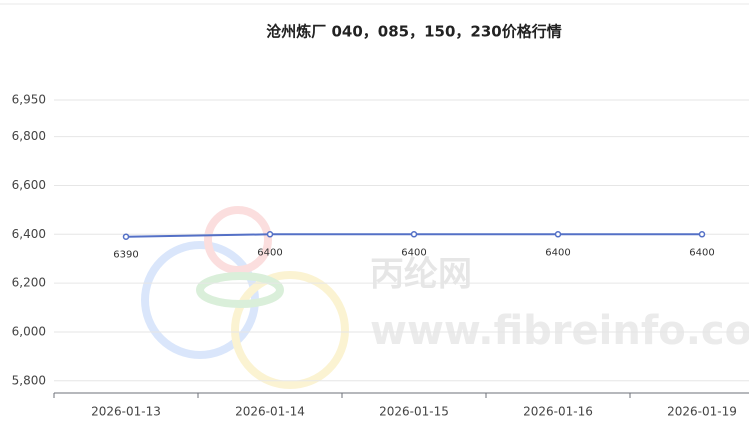 The image size is (749, 434). I want to click on value-label: 6390, so click(125, 255).